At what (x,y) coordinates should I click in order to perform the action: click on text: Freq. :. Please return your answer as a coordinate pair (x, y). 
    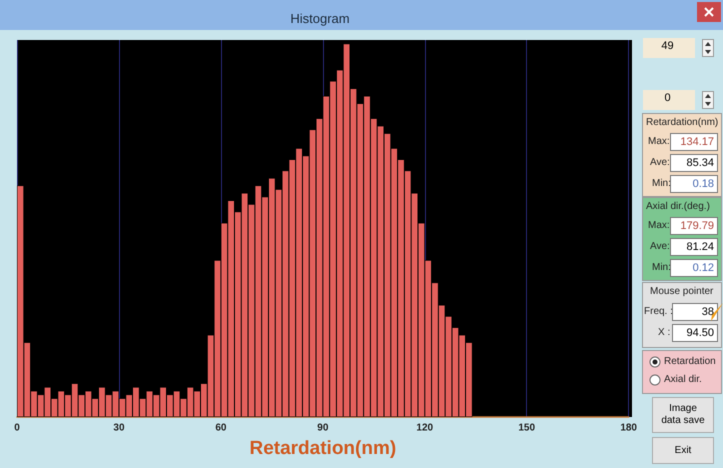
    Looking at the image, I should click on (658, 311).